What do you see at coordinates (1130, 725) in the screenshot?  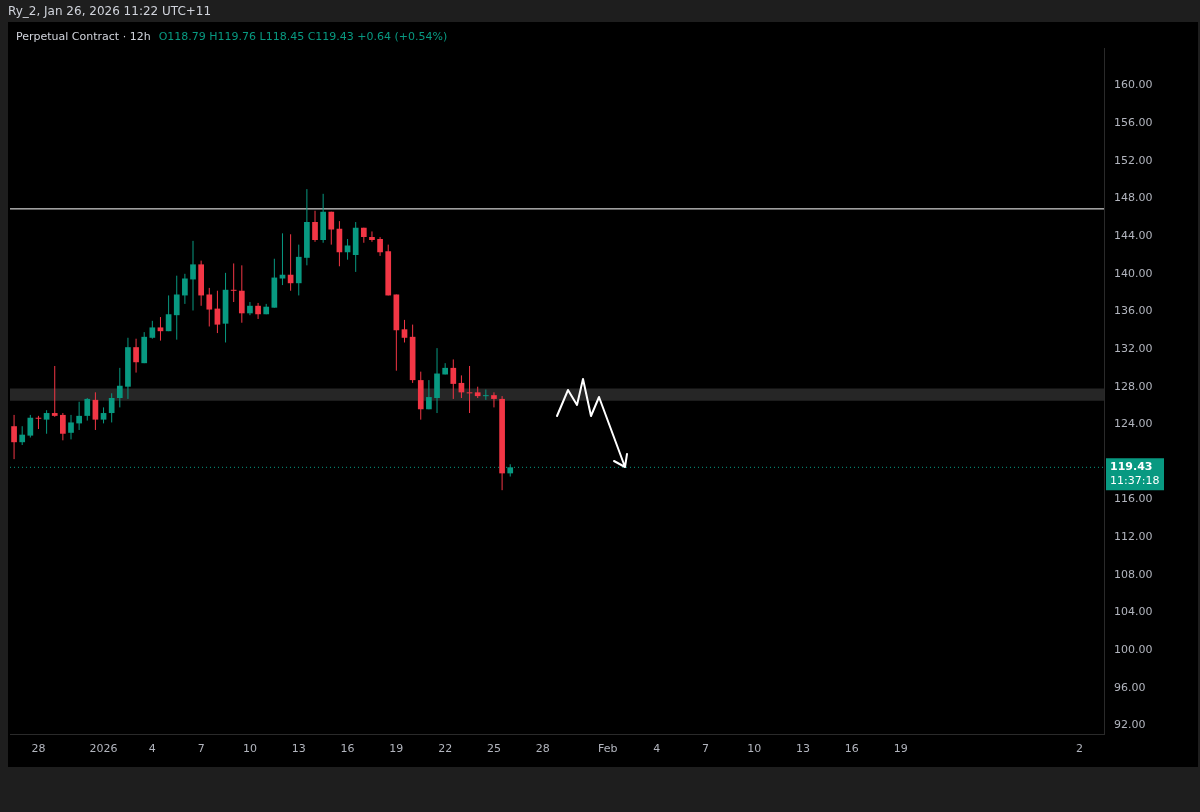 I see `y-tick-label: 92.00` at bounding box center [1130, 725].